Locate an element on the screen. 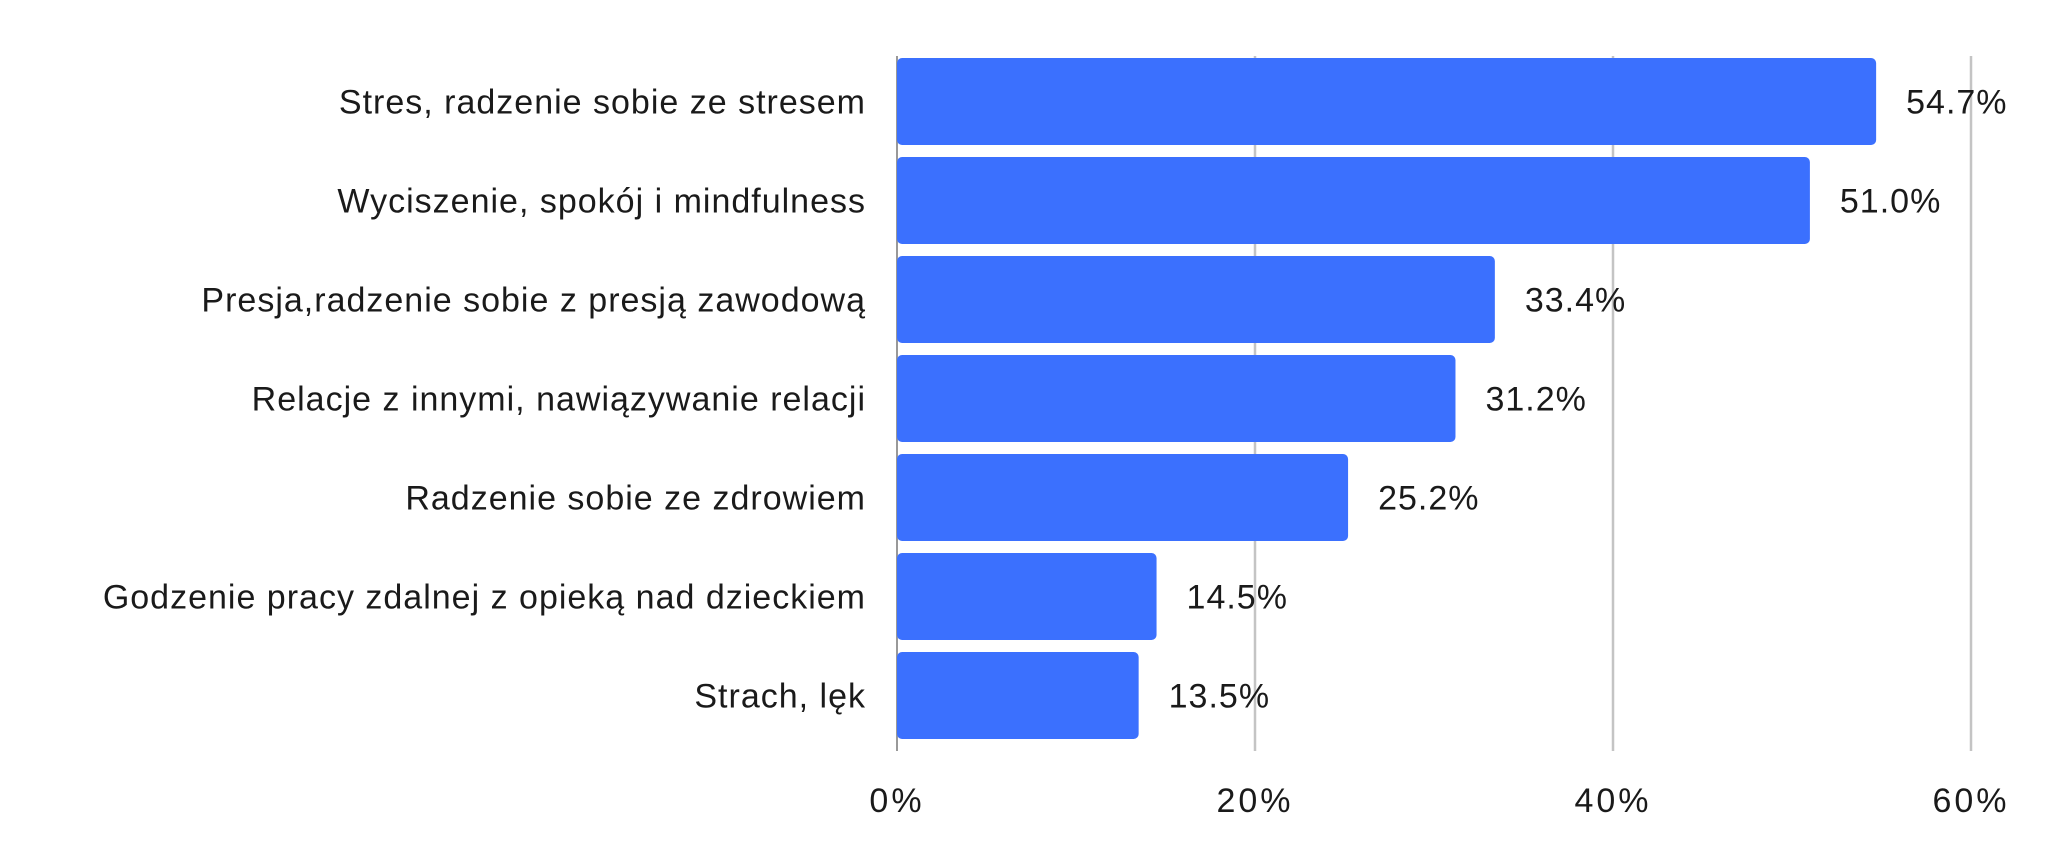 Image resolution: width=2048 pixels, height=849 pixels. data-label: 14.5% is located at coordinates (1237, 598).